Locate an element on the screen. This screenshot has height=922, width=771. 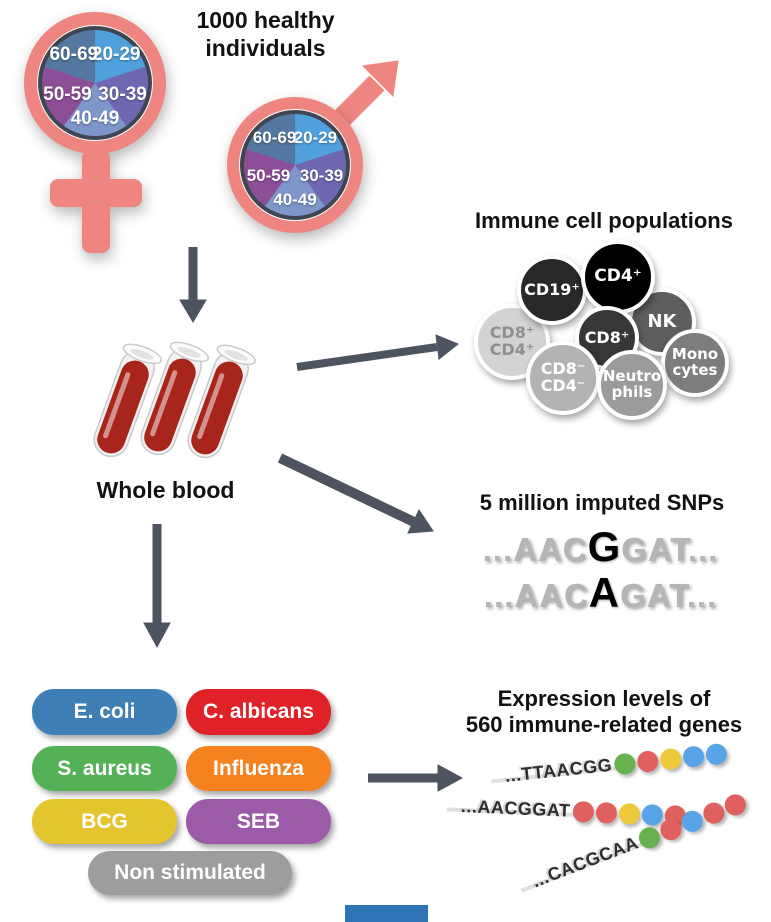
stim-pill-label: Non stimulated is located at coordinates (190, 872).